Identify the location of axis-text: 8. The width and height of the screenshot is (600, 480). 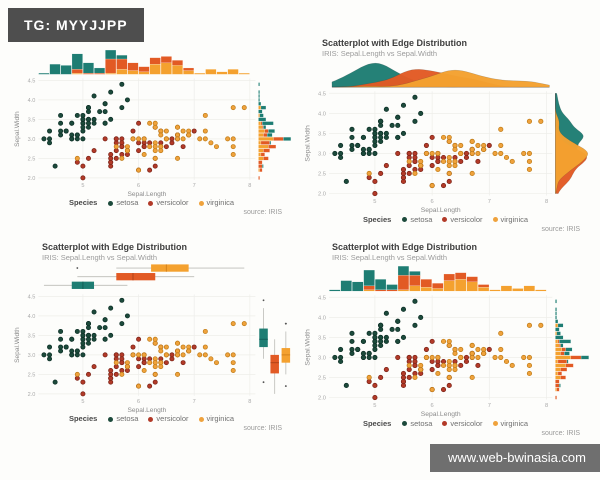
(546, 406).